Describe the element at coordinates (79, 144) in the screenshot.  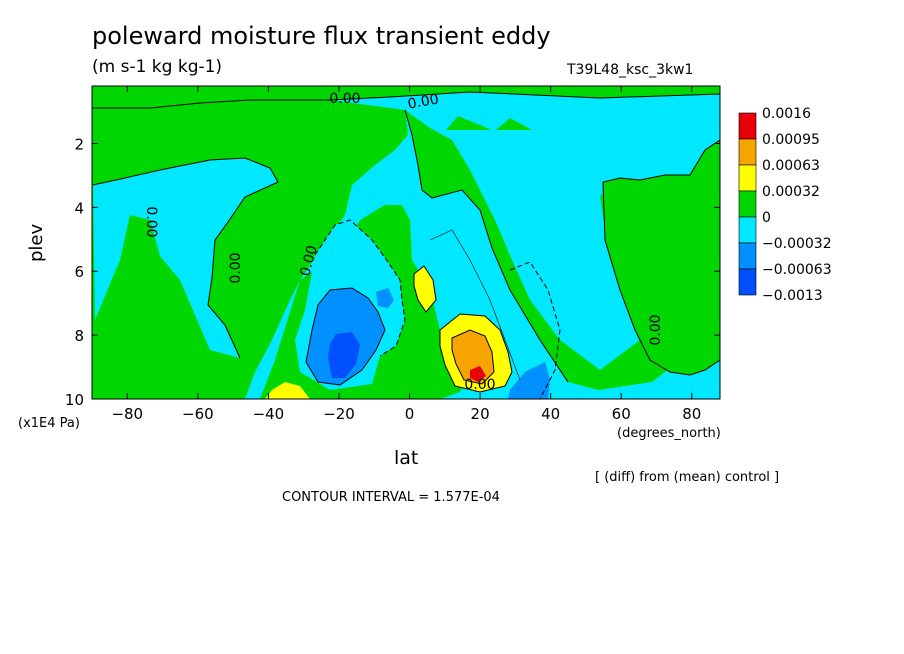
I see `y-tick-label: 2` at that location.